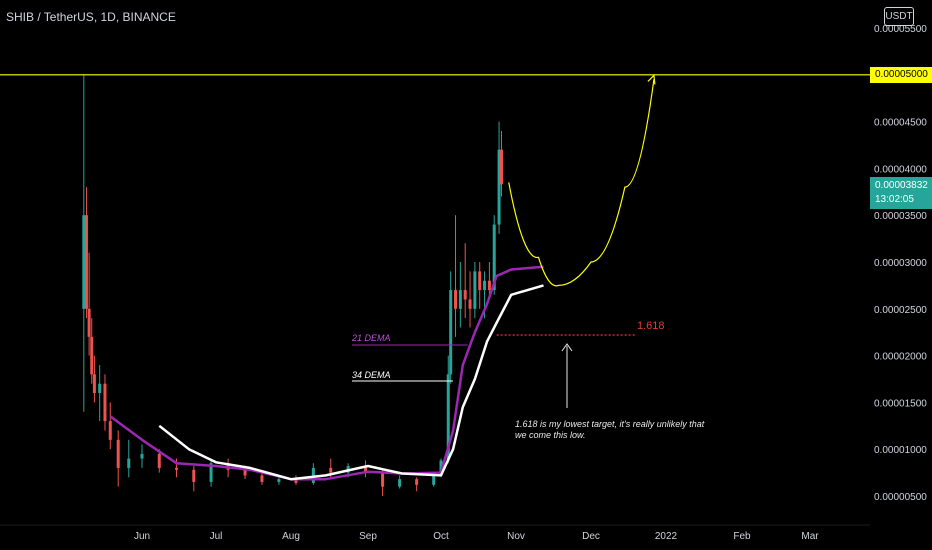 The width and height of the screenshot is (932, 550). I want to click on y-tick-label: 0.00001500, so click(900, 403).